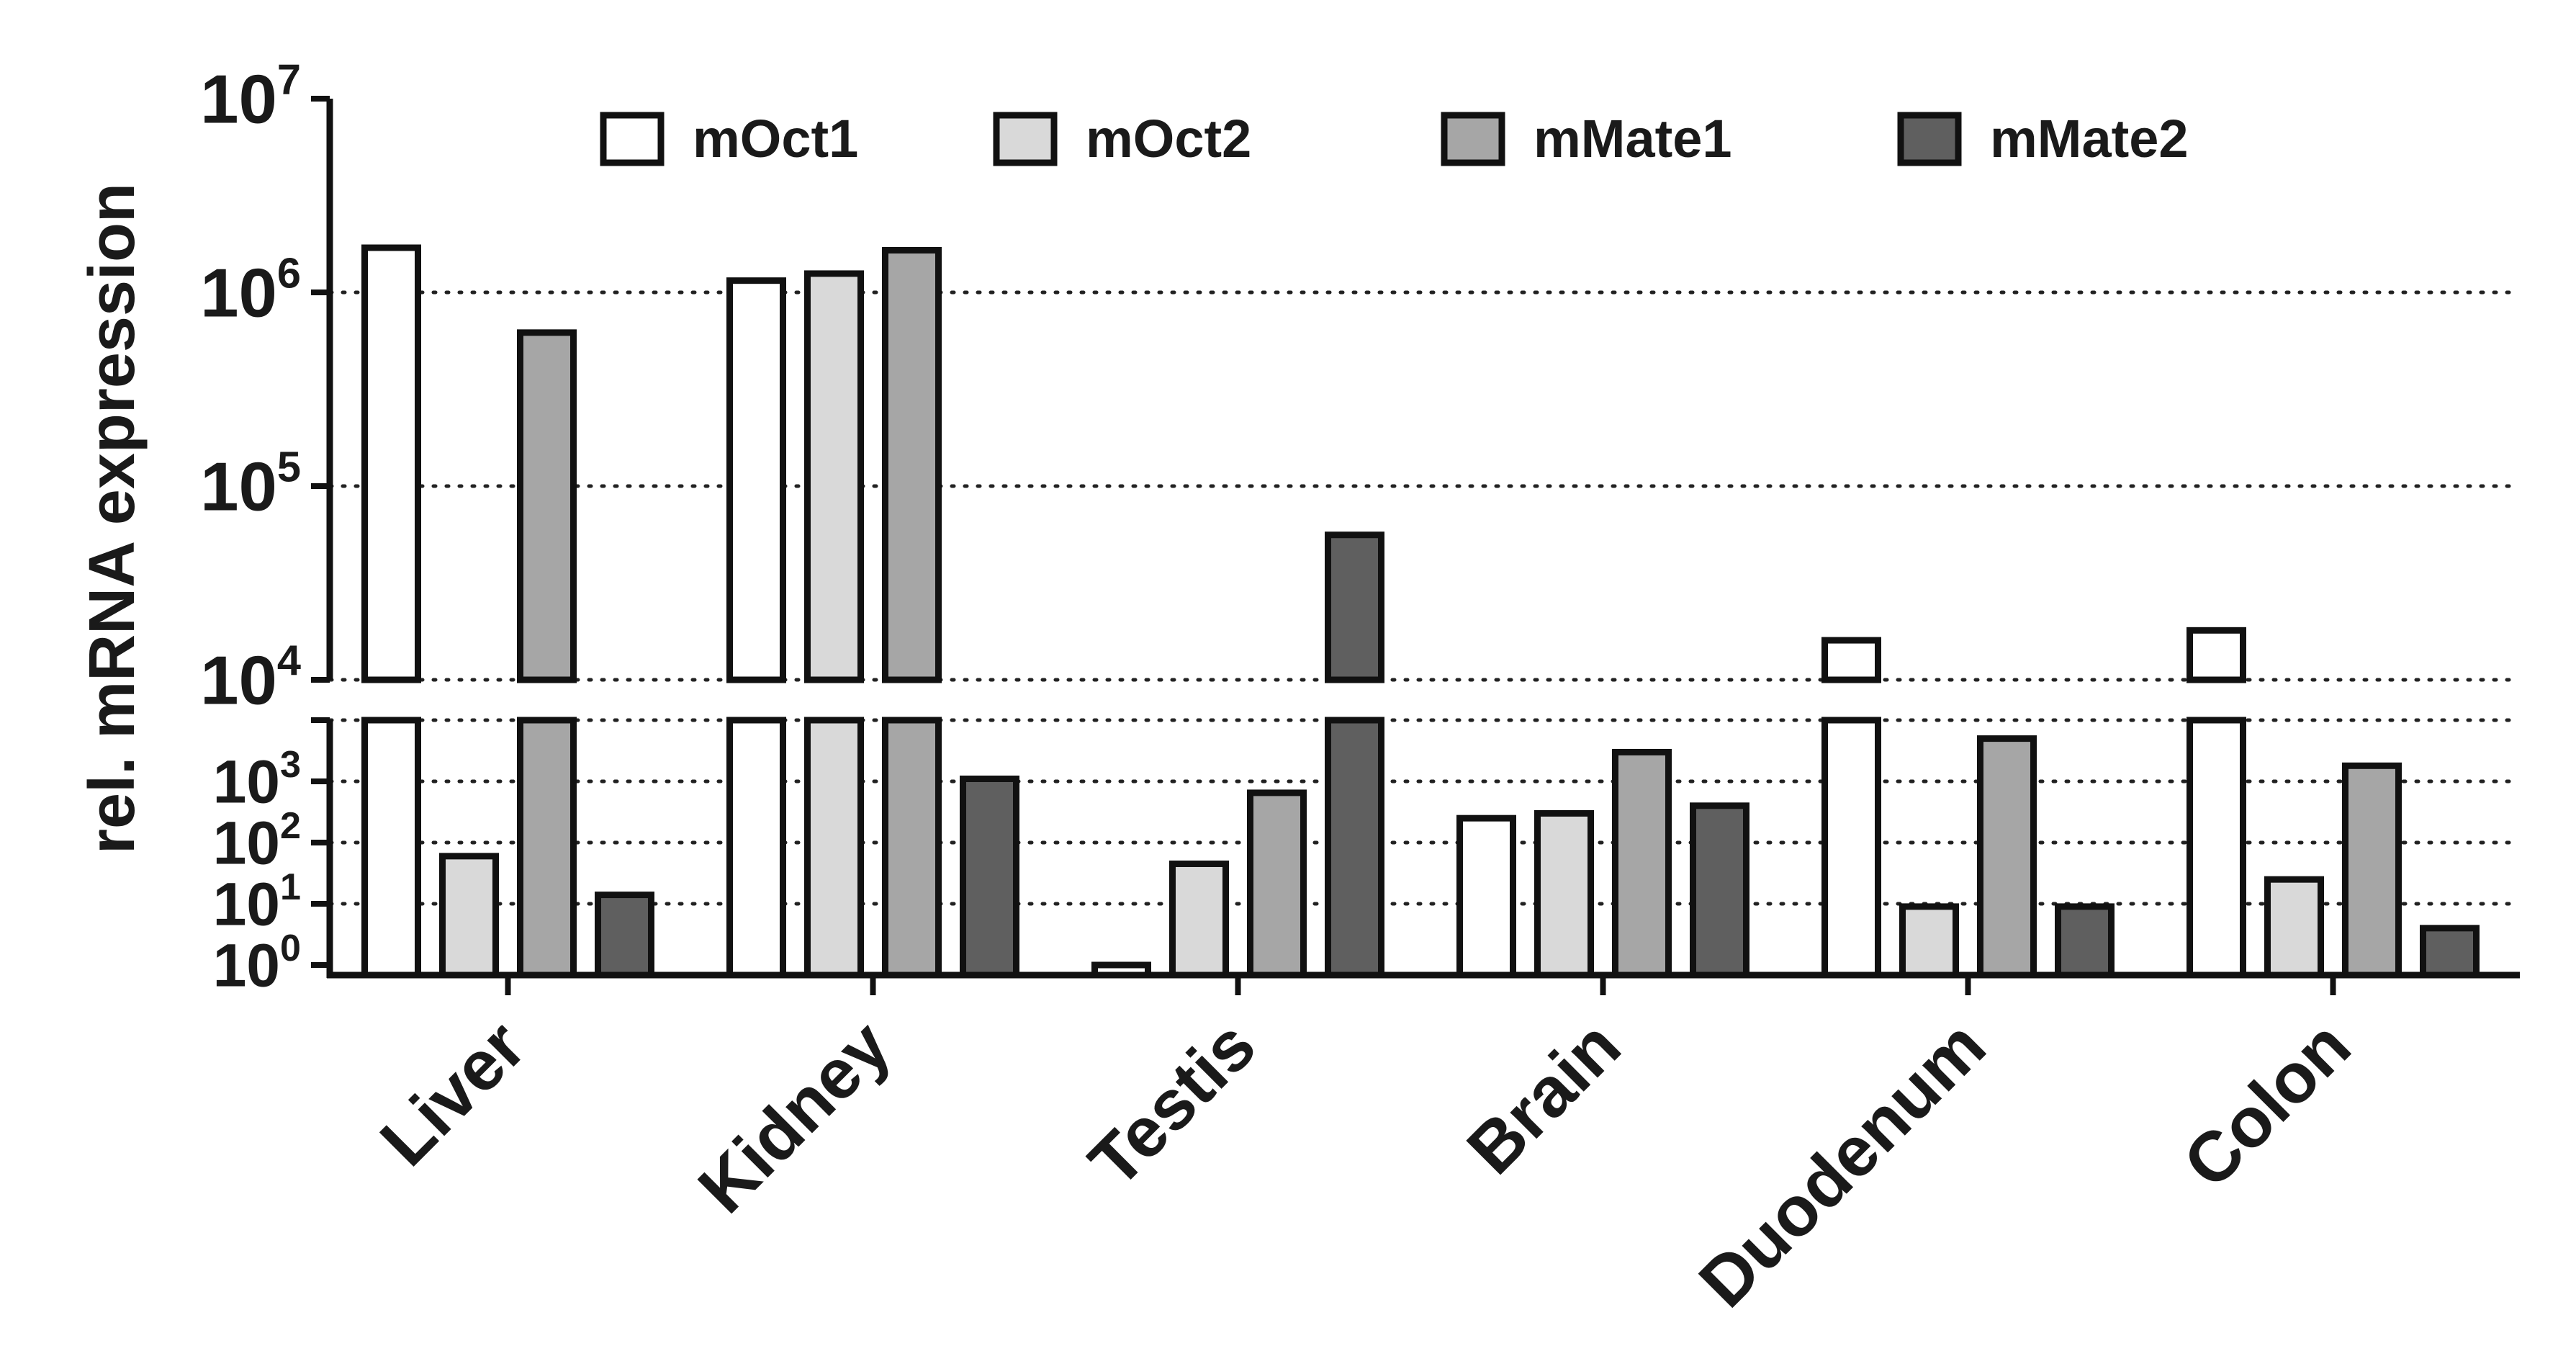 Image resolution: width=2576 pixels, height=1351 pixels. What do you see at coordinates (834, 624) in the screenshot?
I see `bar-kidney-moct2` at bounding box center [834, 624].